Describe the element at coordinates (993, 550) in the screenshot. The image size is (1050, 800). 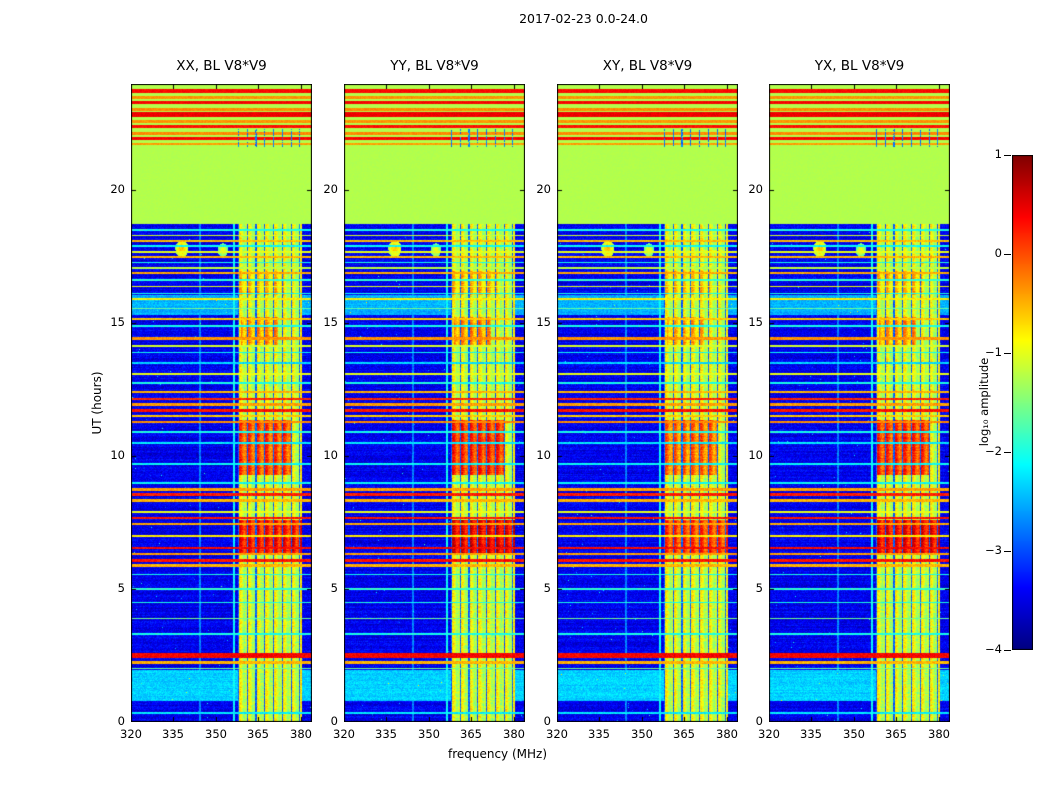
I see `colorbar-tick-label: −3` at that location.